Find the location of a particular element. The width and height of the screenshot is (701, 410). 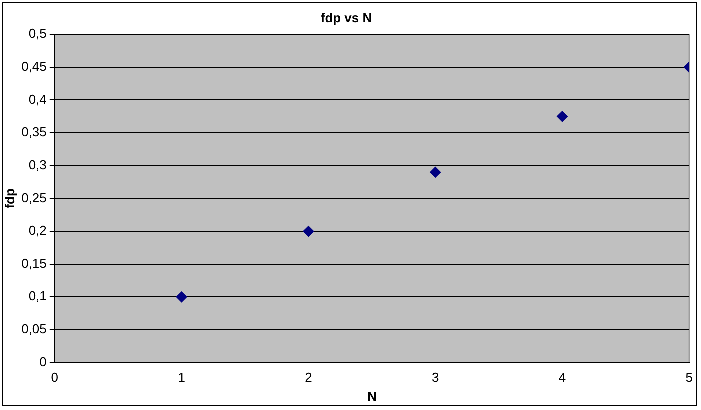

y-tick-label: 0,2 is located at coordinates (37, 230).